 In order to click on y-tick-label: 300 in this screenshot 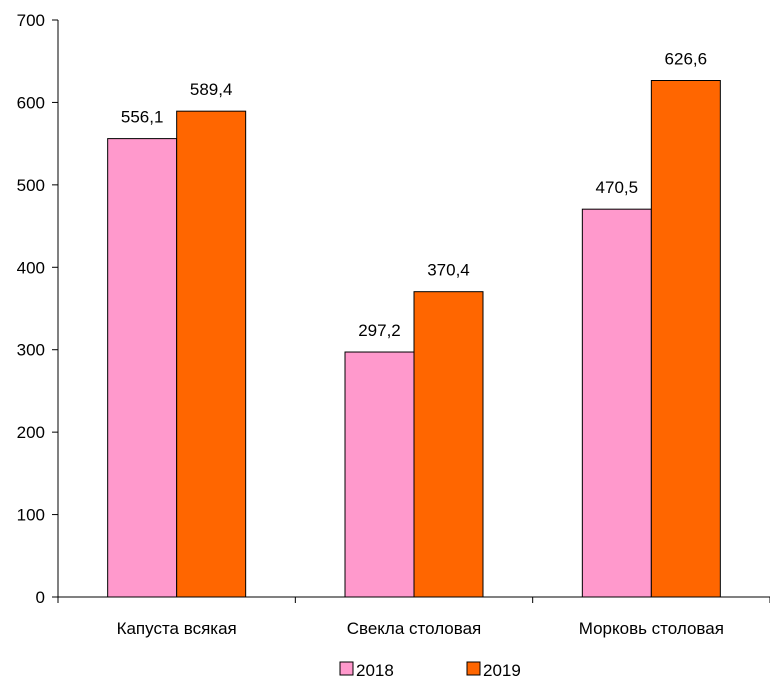, I will do `click(31, 350)`.